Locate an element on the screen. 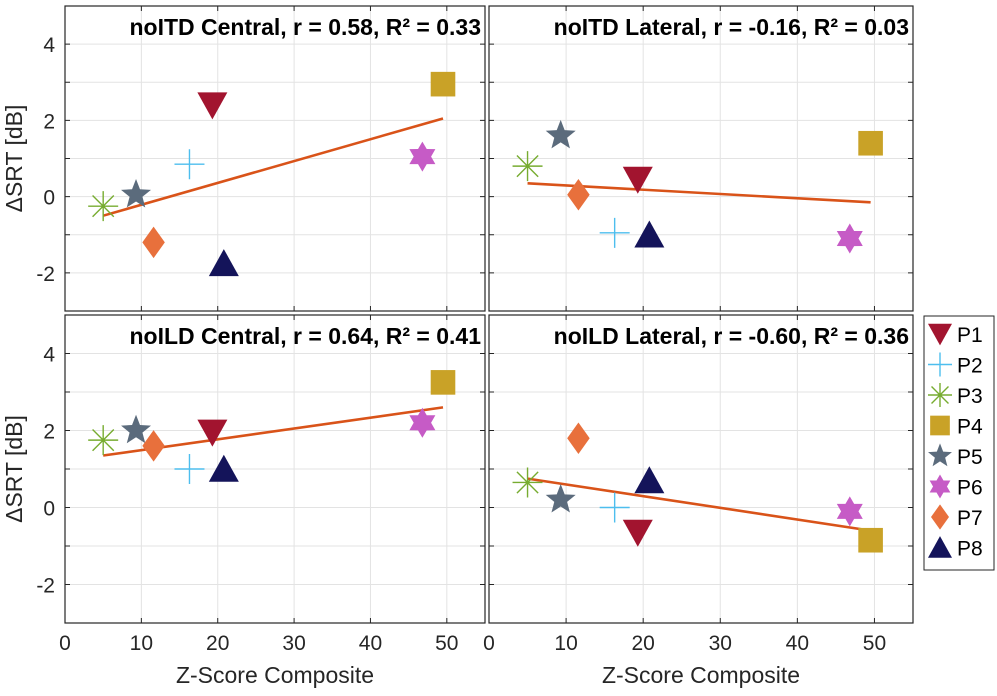 The width and height of the screenshot is (997, 696). p7-marker-icon is located at coordinates (940, 517).